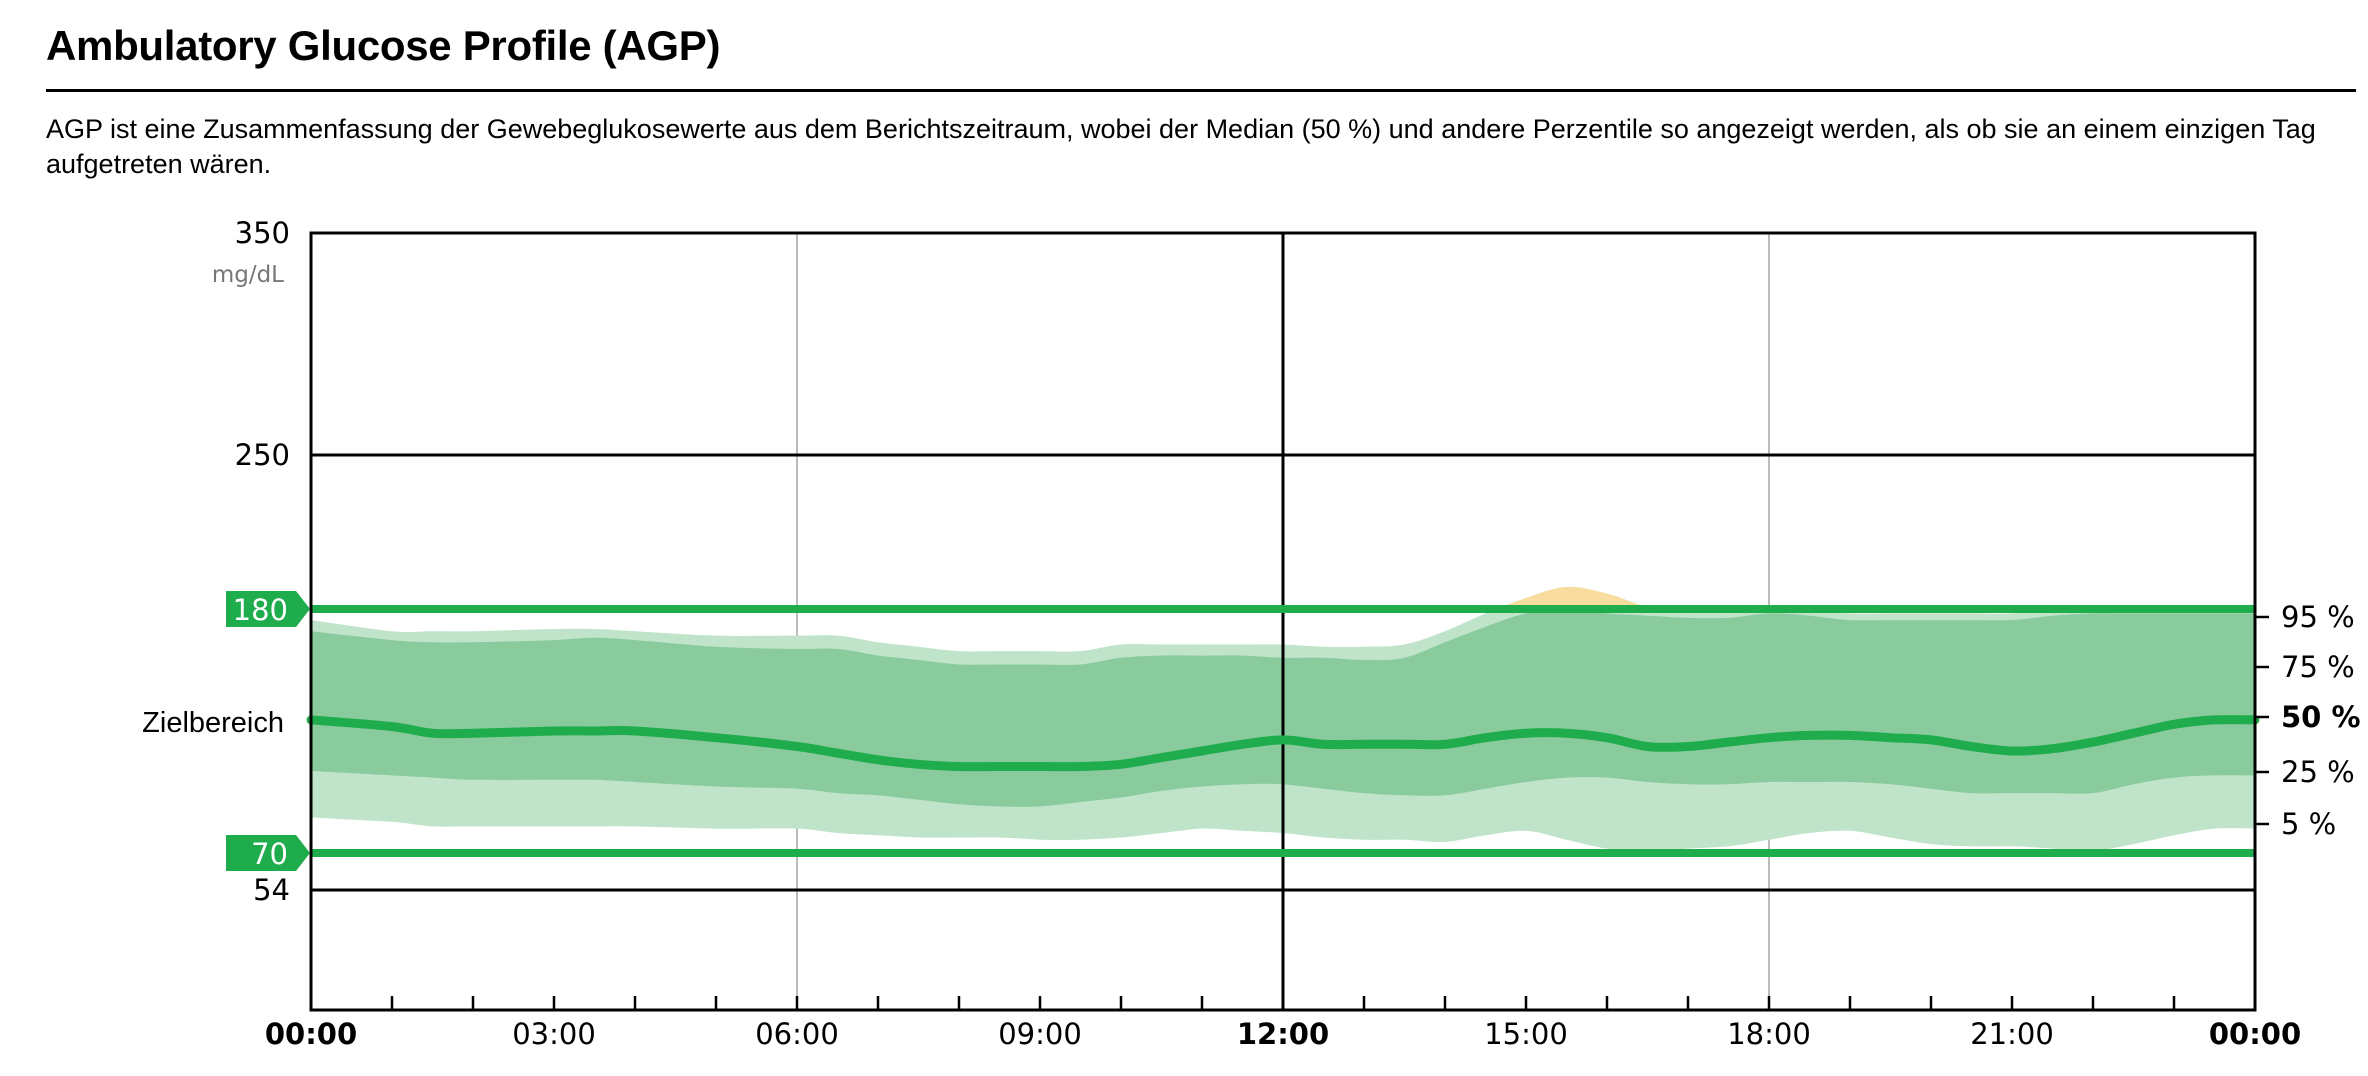  Describe the element at coordinates (2321, 717) in the screenshot. I see `percentile-label: 50 %` at that location.